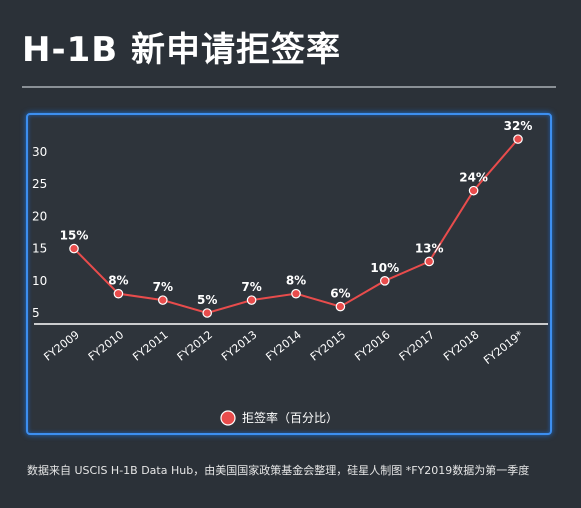 Image resolution: width=581 pixels, height=508 pixels. Describe the element at coordinates (39, 152) in the screenshot. I see `y-tick-label: 30` at that location.